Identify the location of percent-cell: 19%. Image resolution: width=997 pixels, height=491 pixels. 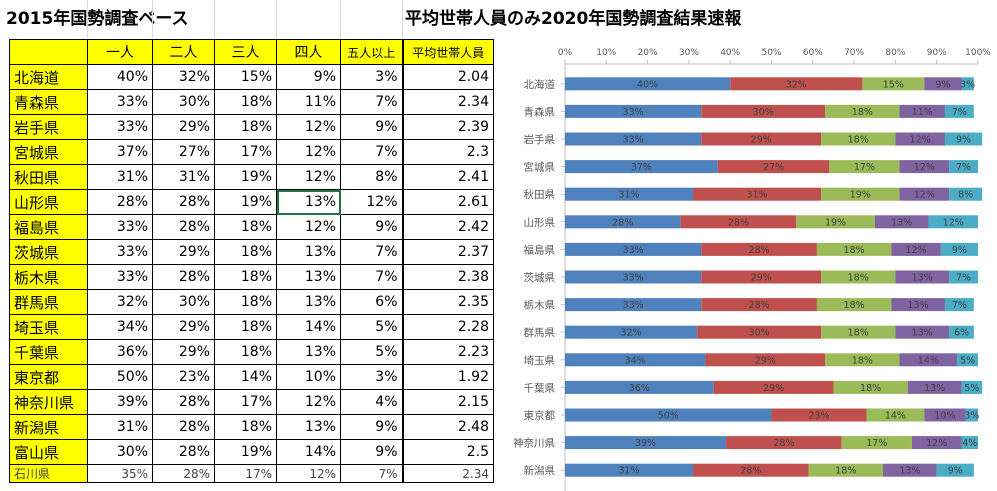
(245, 202).